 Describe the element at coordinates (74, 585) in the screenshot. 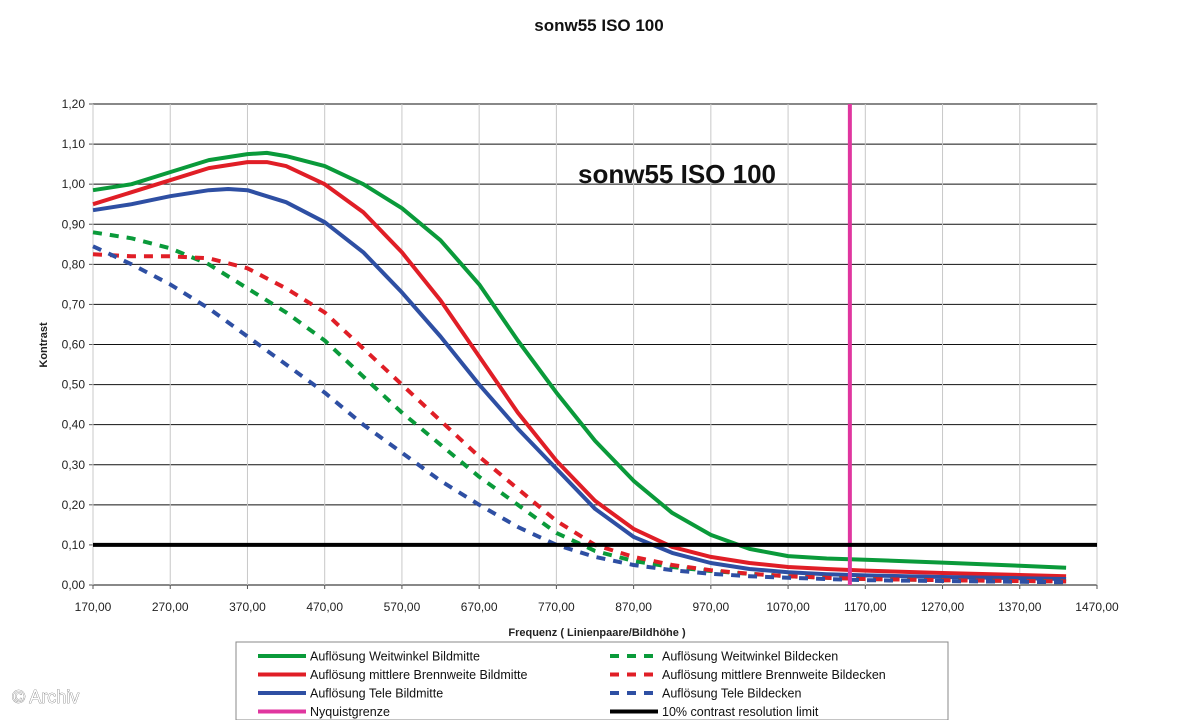

I see `y-tick-label: 0,00` at that location.